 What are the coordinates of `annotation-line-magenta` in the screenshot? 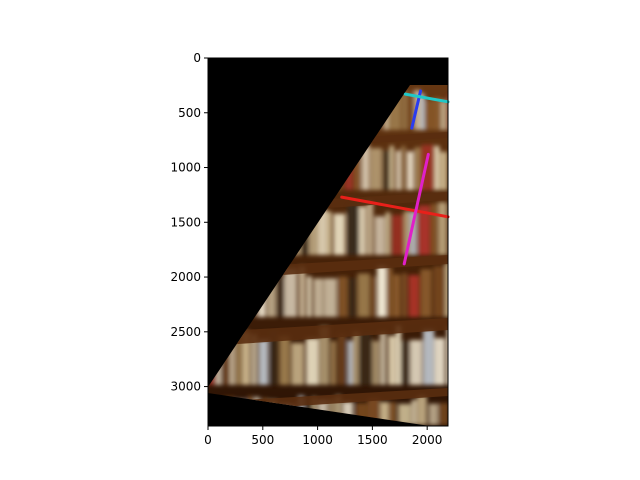 It's located at (416, 209).